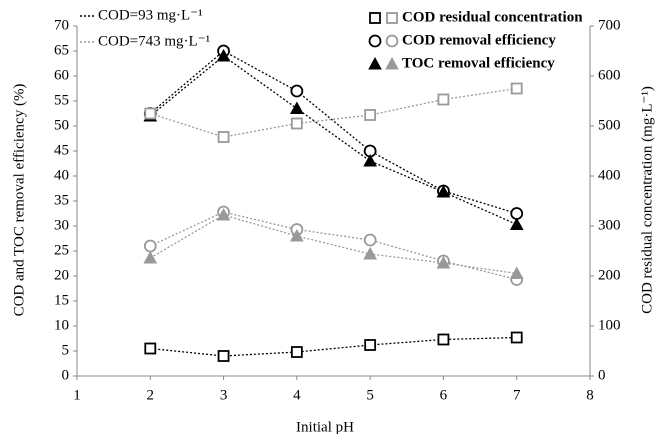  Describe the element at coordinates (478, 63) in the screenshot. I see `legend-label: TOC removal efficiency` at that location.